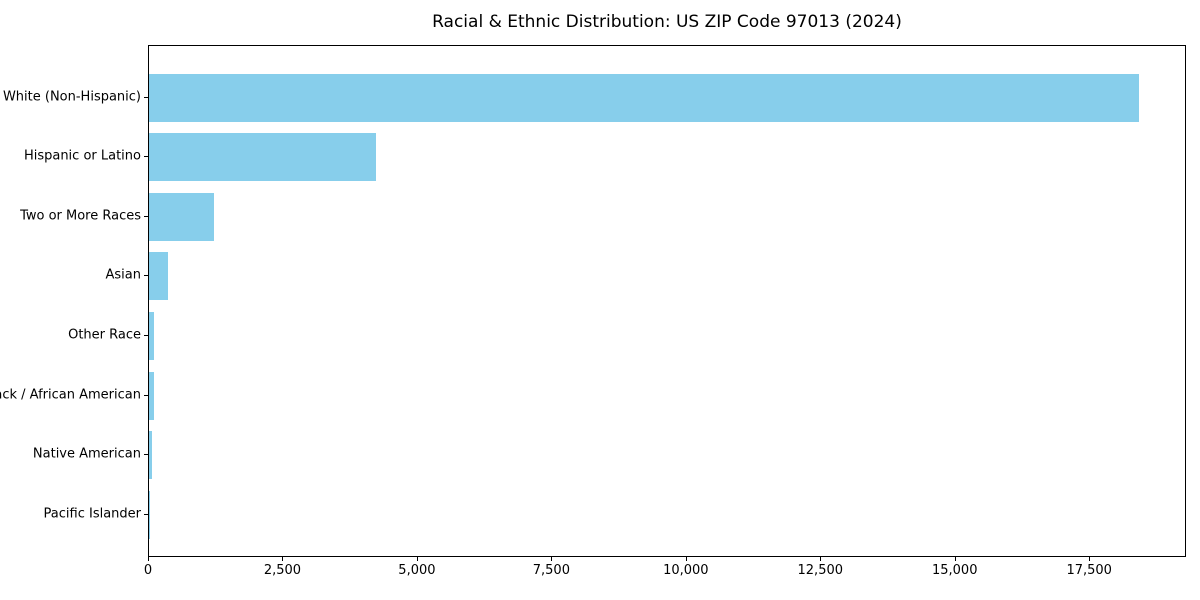  Describe the element at coordinates (82, 156) in the screenshot. I see `category-label: Hispanic or Latino` at that location.